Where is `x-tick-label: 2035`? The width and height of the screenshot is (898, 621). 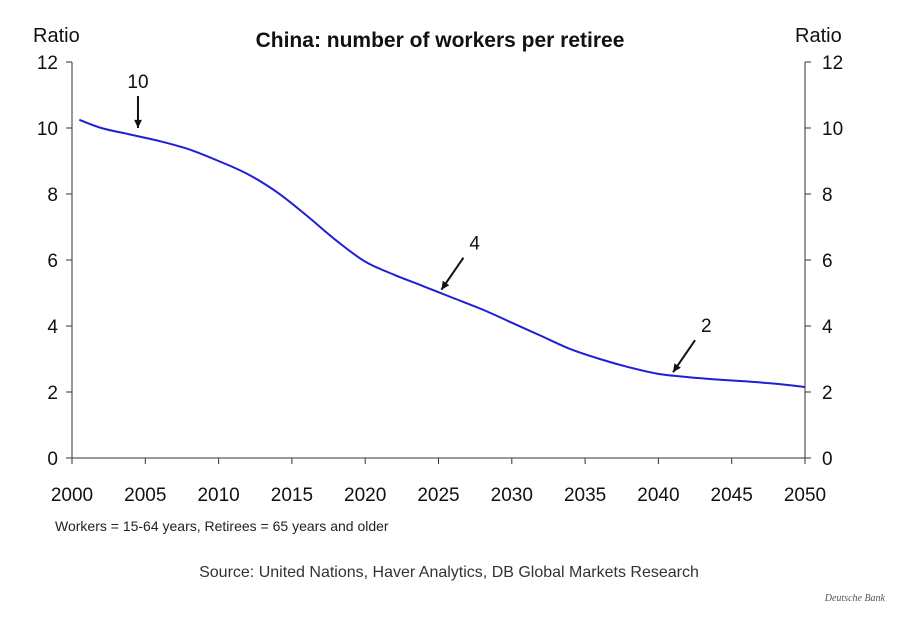
x-tick-label: 2035 is located at coordinates (585, 495).